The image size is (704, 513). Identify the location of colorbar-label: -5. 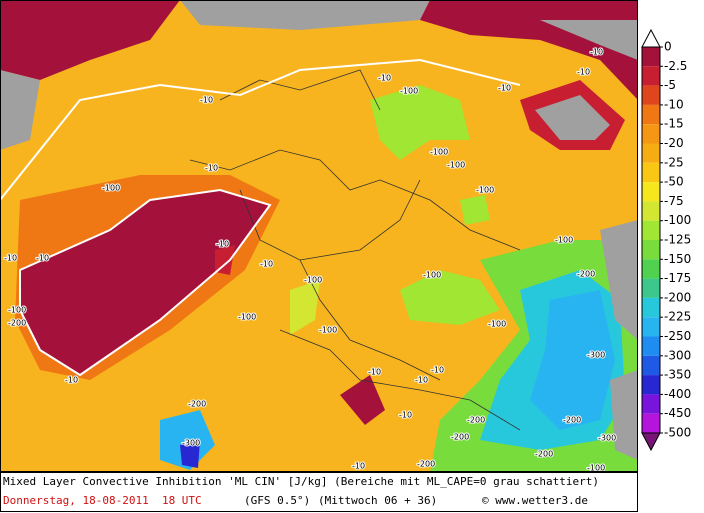
(670, 85).